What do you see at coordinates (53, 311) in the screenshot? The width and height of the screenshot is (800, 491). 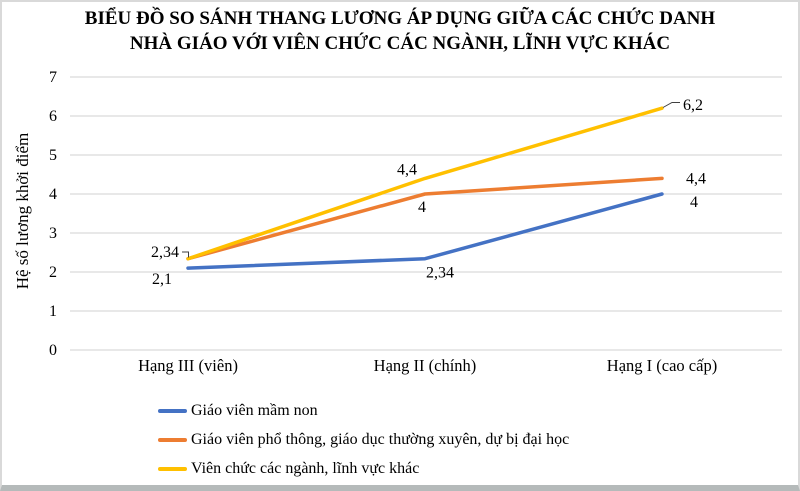 I see `y-tick-label: 1` at bounding box center [53, 311].